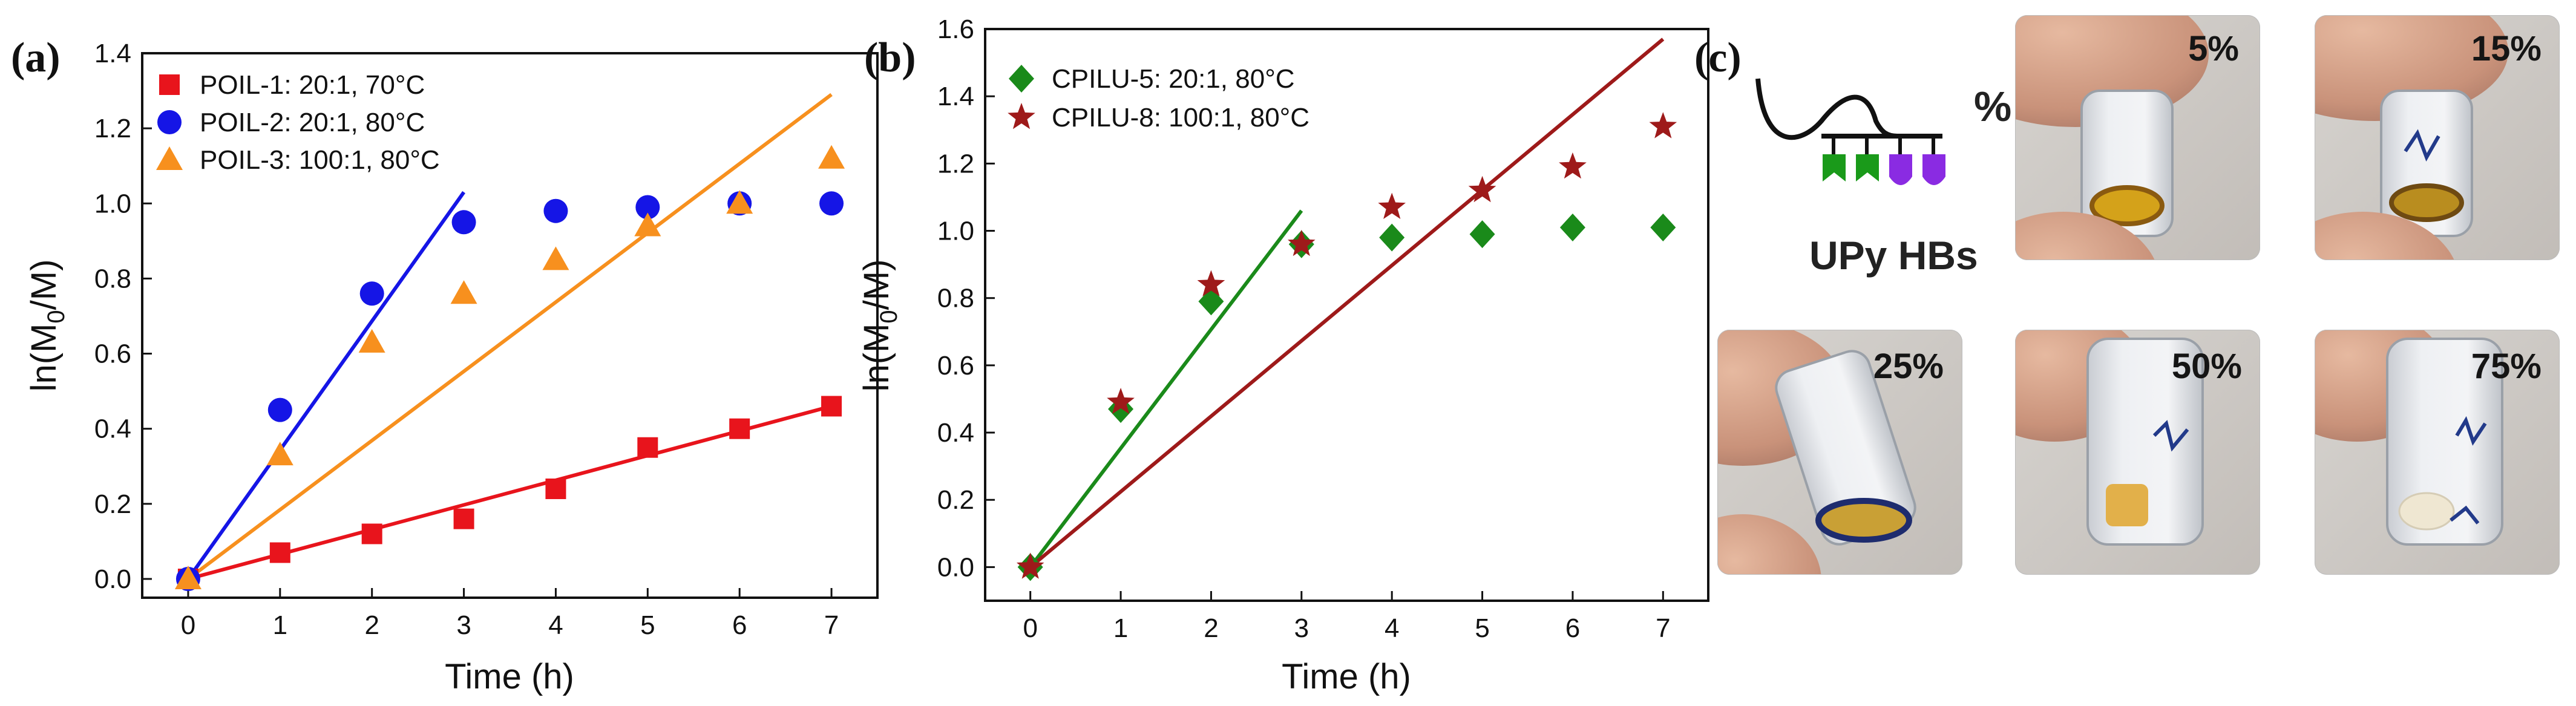 This screenshot has width=2576, height=706. What do you see at coordinates (2207, 367) in the screenshot?
I see `vial-label-50: 50%` at bounding box center [2207, 367].